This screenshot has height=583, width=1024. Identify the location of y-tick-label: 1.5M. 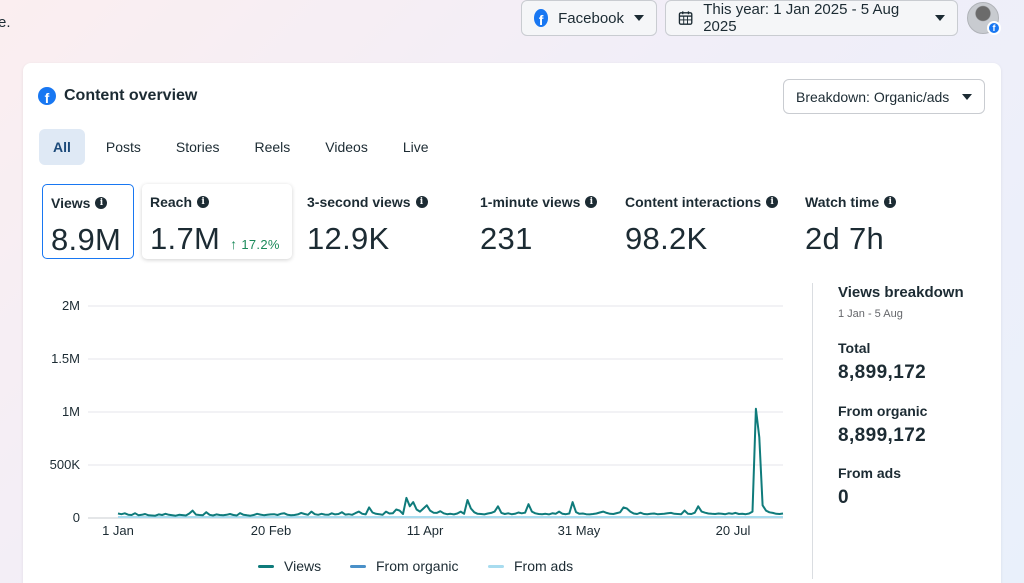
(65, 358).